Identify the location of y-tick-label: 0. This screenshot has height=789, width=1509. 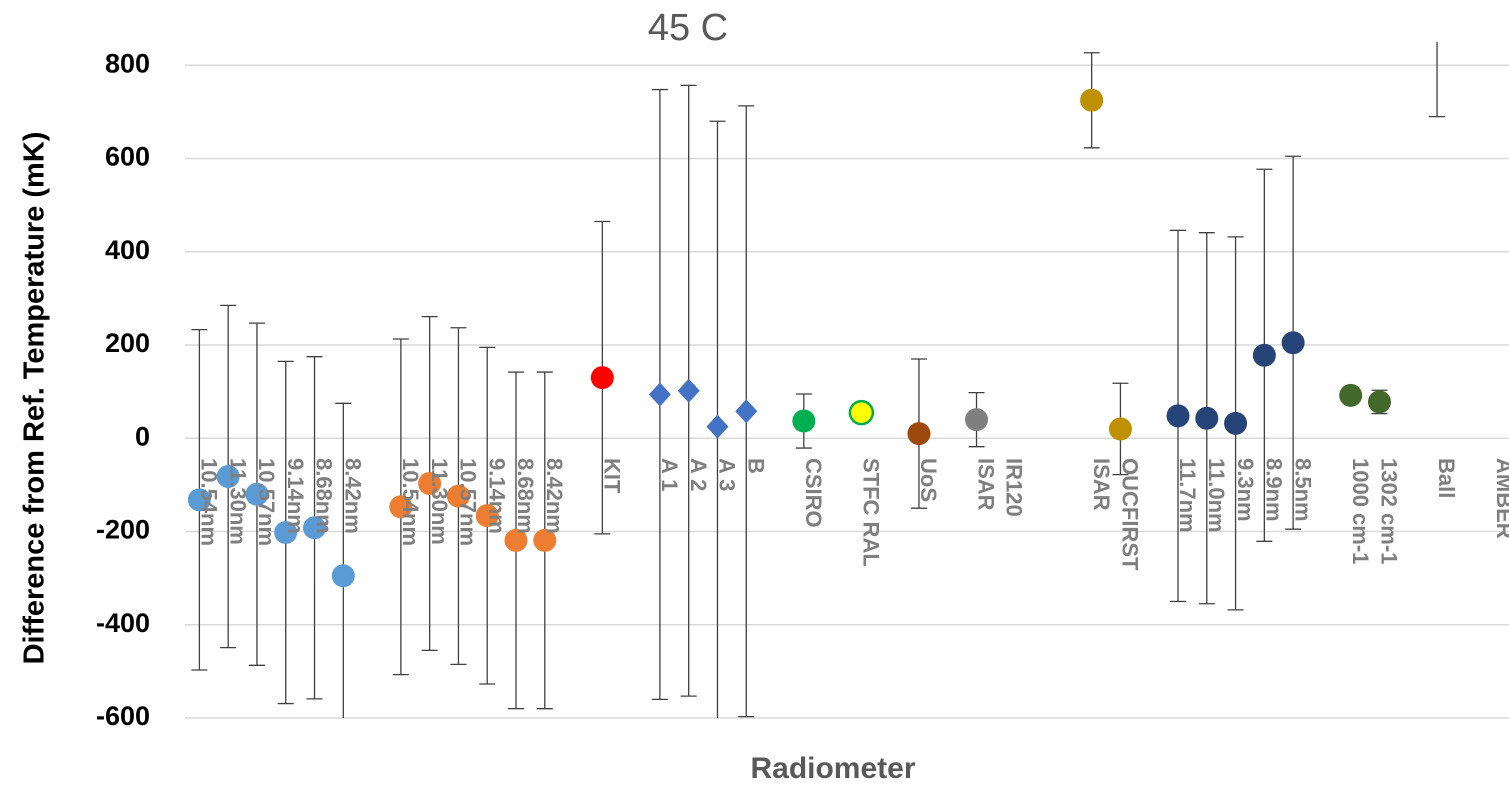
(142, 436).